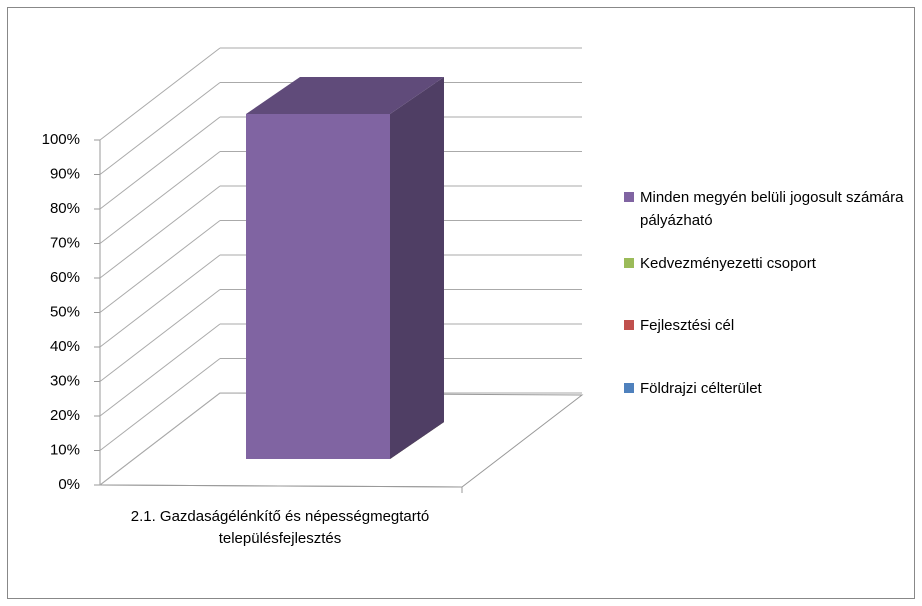 This screenshot has width=922, height=606. Describe the element at coordinates (767, 388) in the screenshot. I see `legend-entry: Földrajzi célterület` at that location.